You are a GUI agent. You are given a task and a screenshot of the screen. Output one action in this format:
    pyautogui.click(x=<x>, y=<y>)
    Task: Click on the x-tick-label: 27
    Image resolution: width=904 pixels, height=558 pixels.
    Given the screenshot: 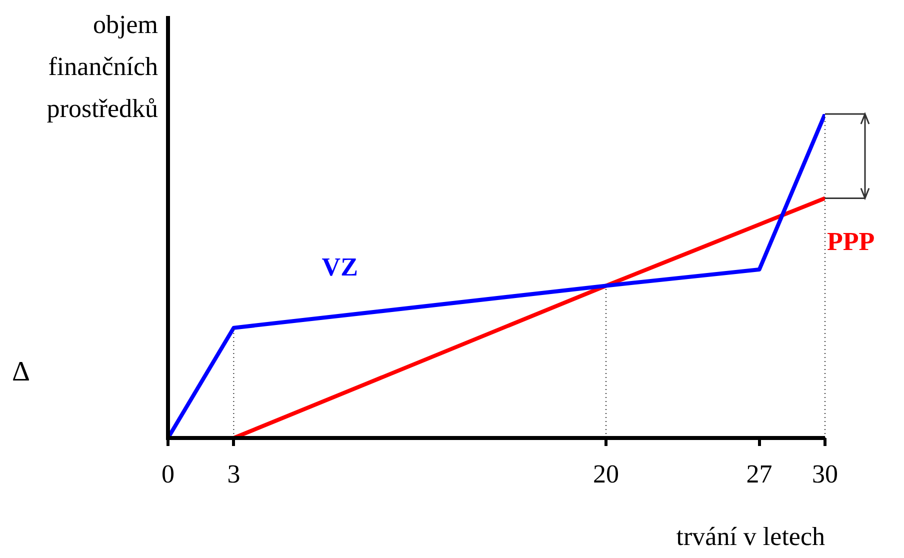 What is the action you would take?
    pyautogui.click(x=759, y=473)
    